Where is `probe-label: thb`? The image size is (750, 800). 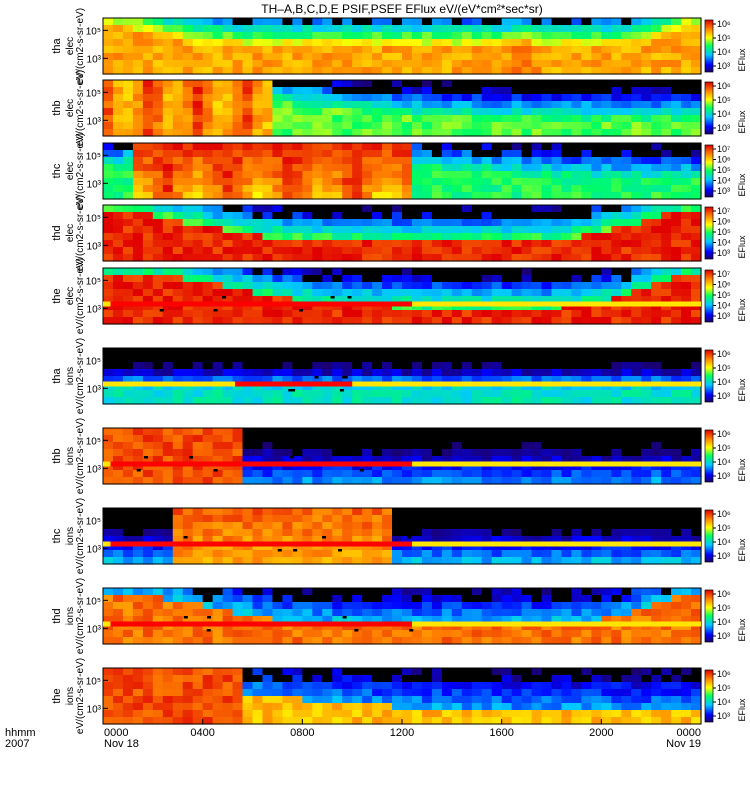 probe-label: thb is located at coordinates (57, 107).